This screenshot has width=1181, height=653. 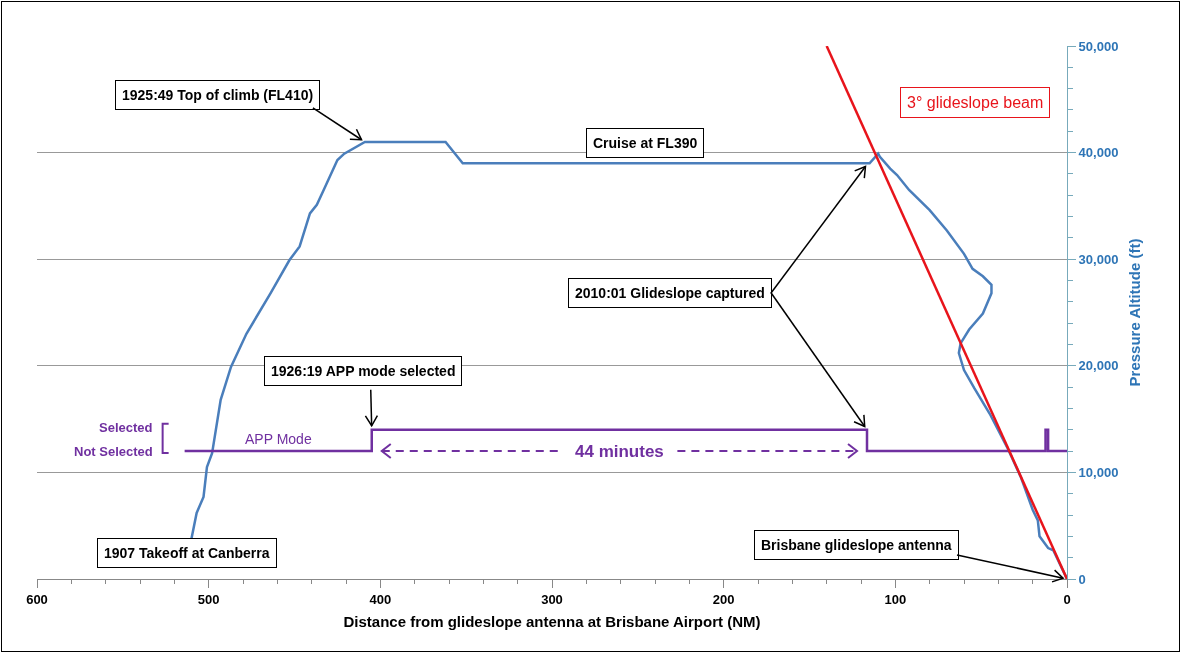 I want to click on series-label: APP Mode, so click(x=278, y=439).